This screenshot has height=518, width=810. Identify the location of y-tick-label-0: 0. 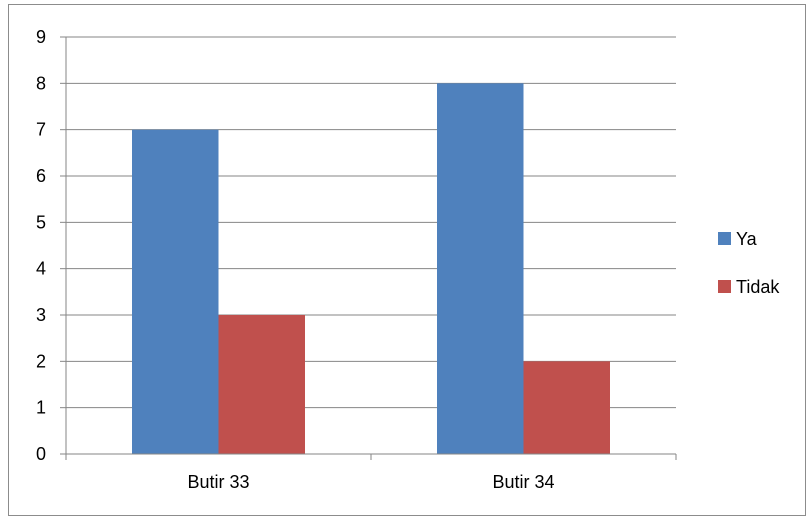
(41, 454).